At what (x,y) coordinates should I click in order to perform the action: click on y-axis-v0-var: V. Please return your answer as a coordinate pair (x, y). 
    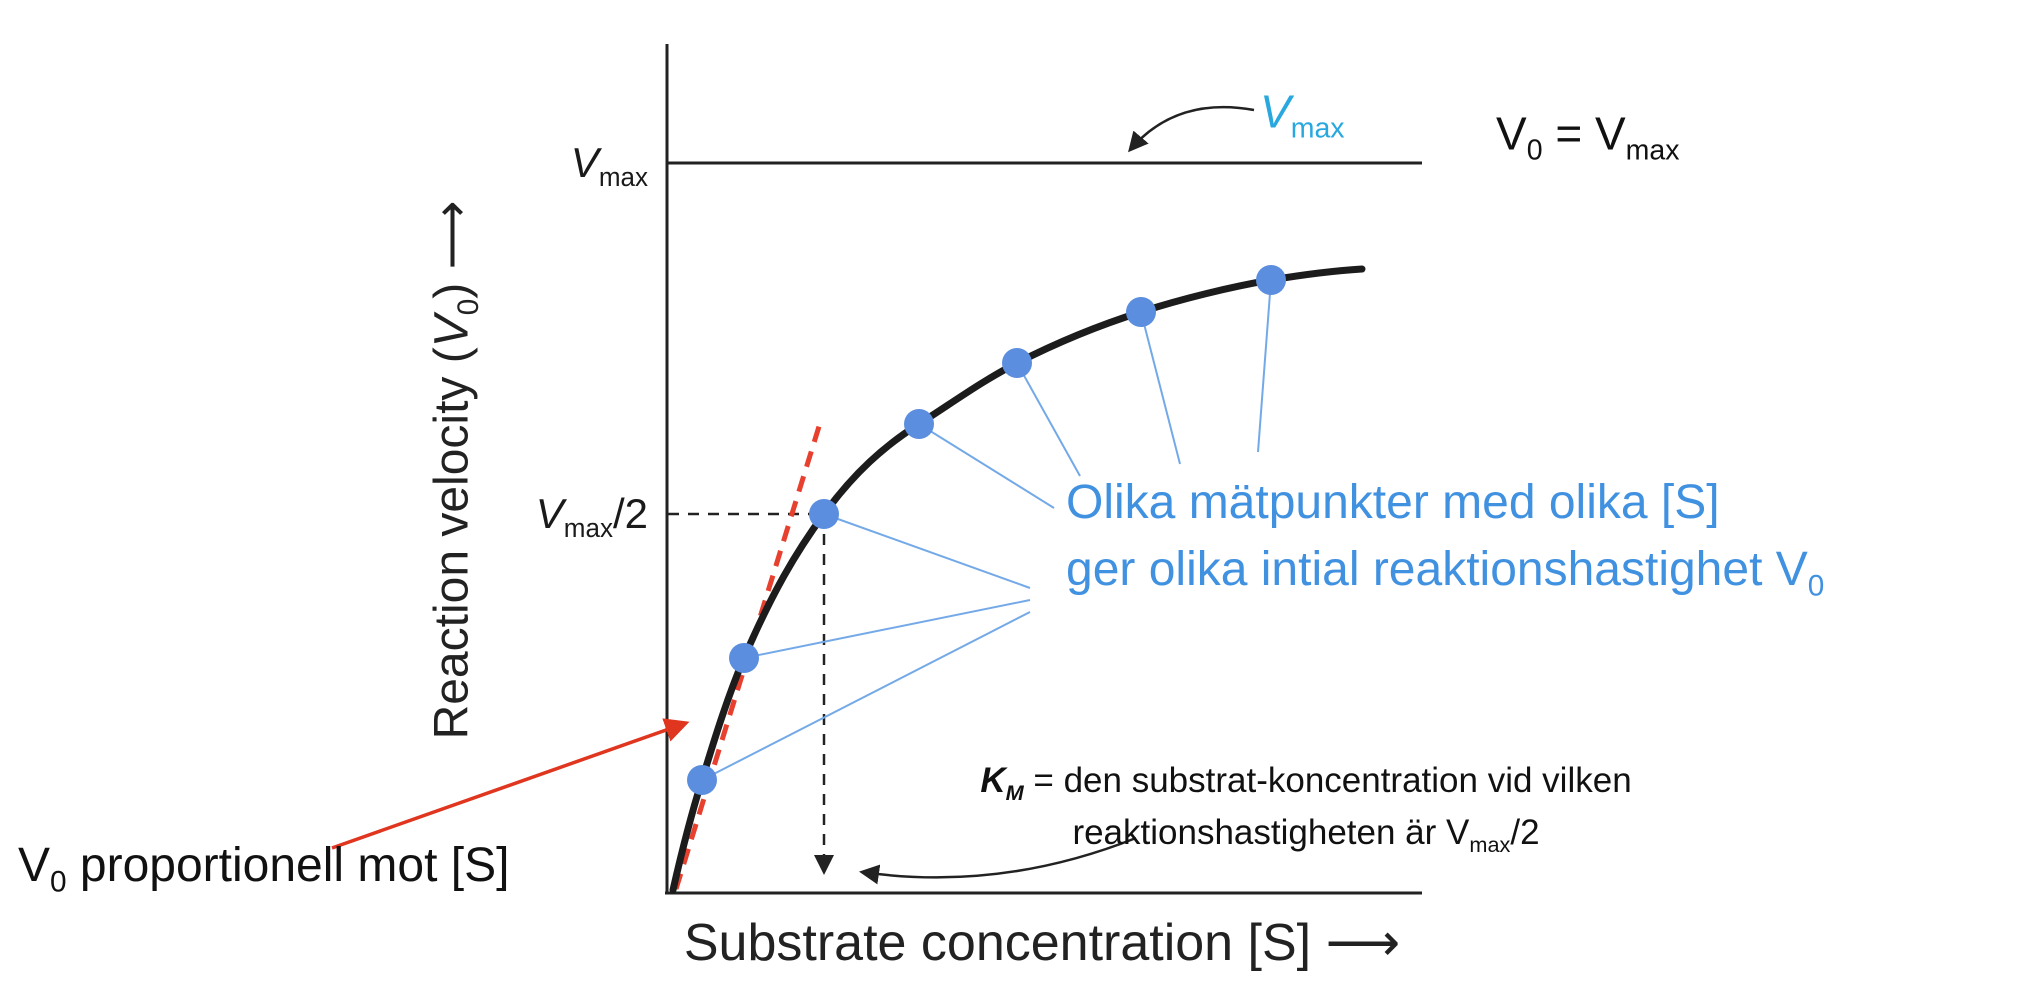
    Looking at the image, I should click on (452, 331).